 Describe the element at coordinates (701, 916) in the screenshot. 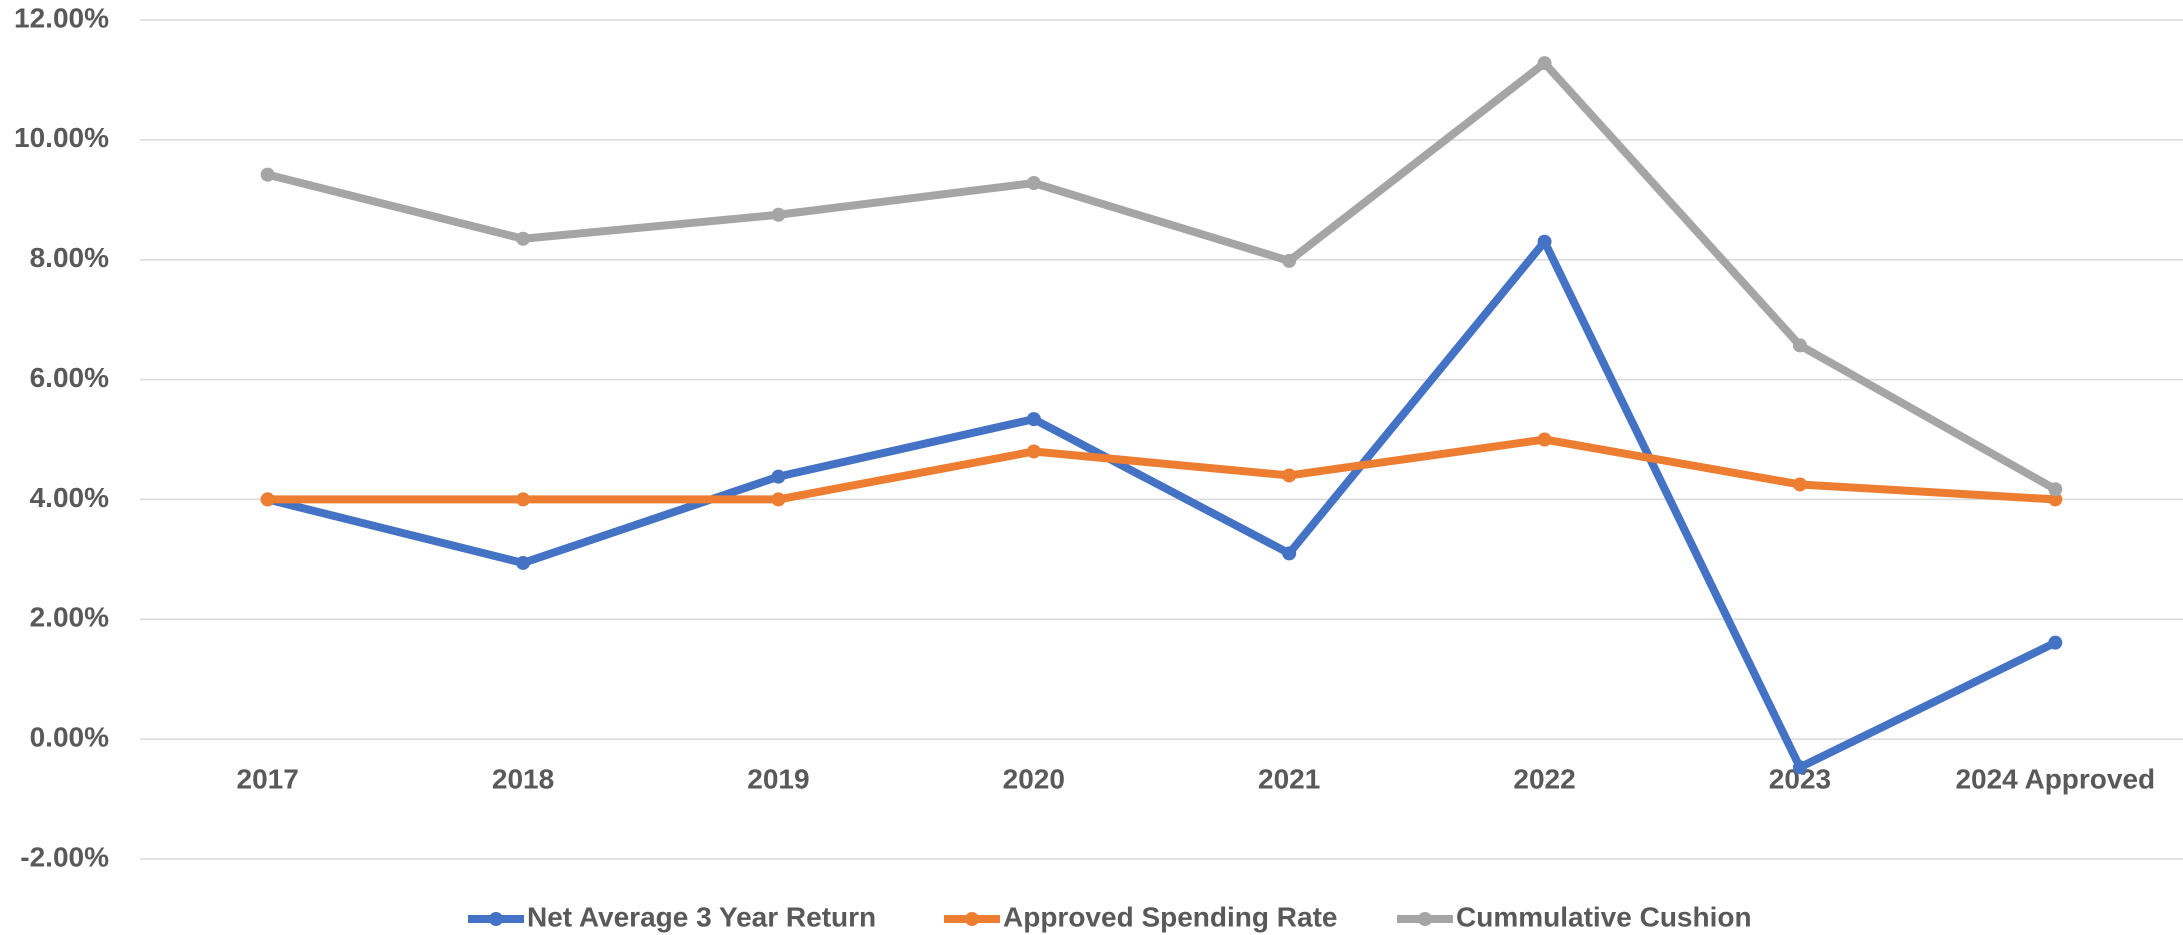

I see `legend-label: Net Average 3 Year Return` at that location.